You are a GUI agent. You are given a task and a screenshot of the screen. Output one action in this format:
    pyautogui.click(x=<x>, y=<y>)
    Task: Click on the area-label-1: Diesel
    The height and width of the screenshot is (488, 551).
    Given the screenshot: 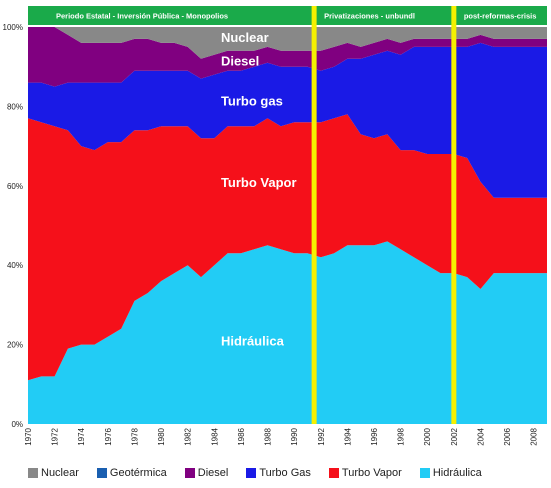 What is the action you would take?
    pyautogui.click(x=240, y=61)
    